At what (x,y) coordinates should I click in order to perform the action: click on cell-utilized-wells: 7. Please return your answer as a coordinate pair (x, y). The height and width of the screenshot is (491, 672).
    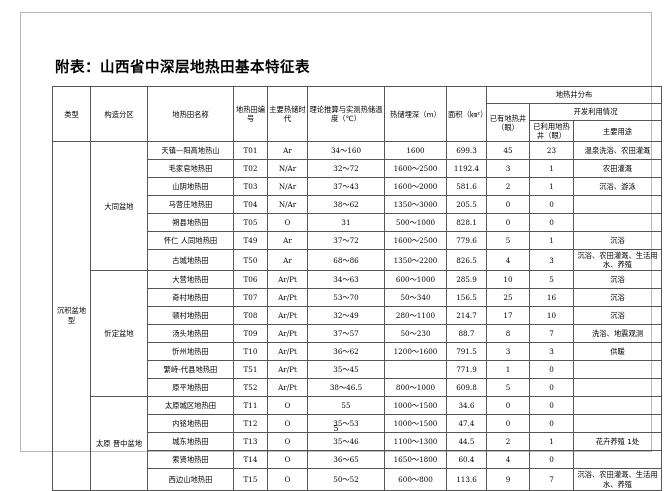
    Looking at the image, I should click on (551, 334).